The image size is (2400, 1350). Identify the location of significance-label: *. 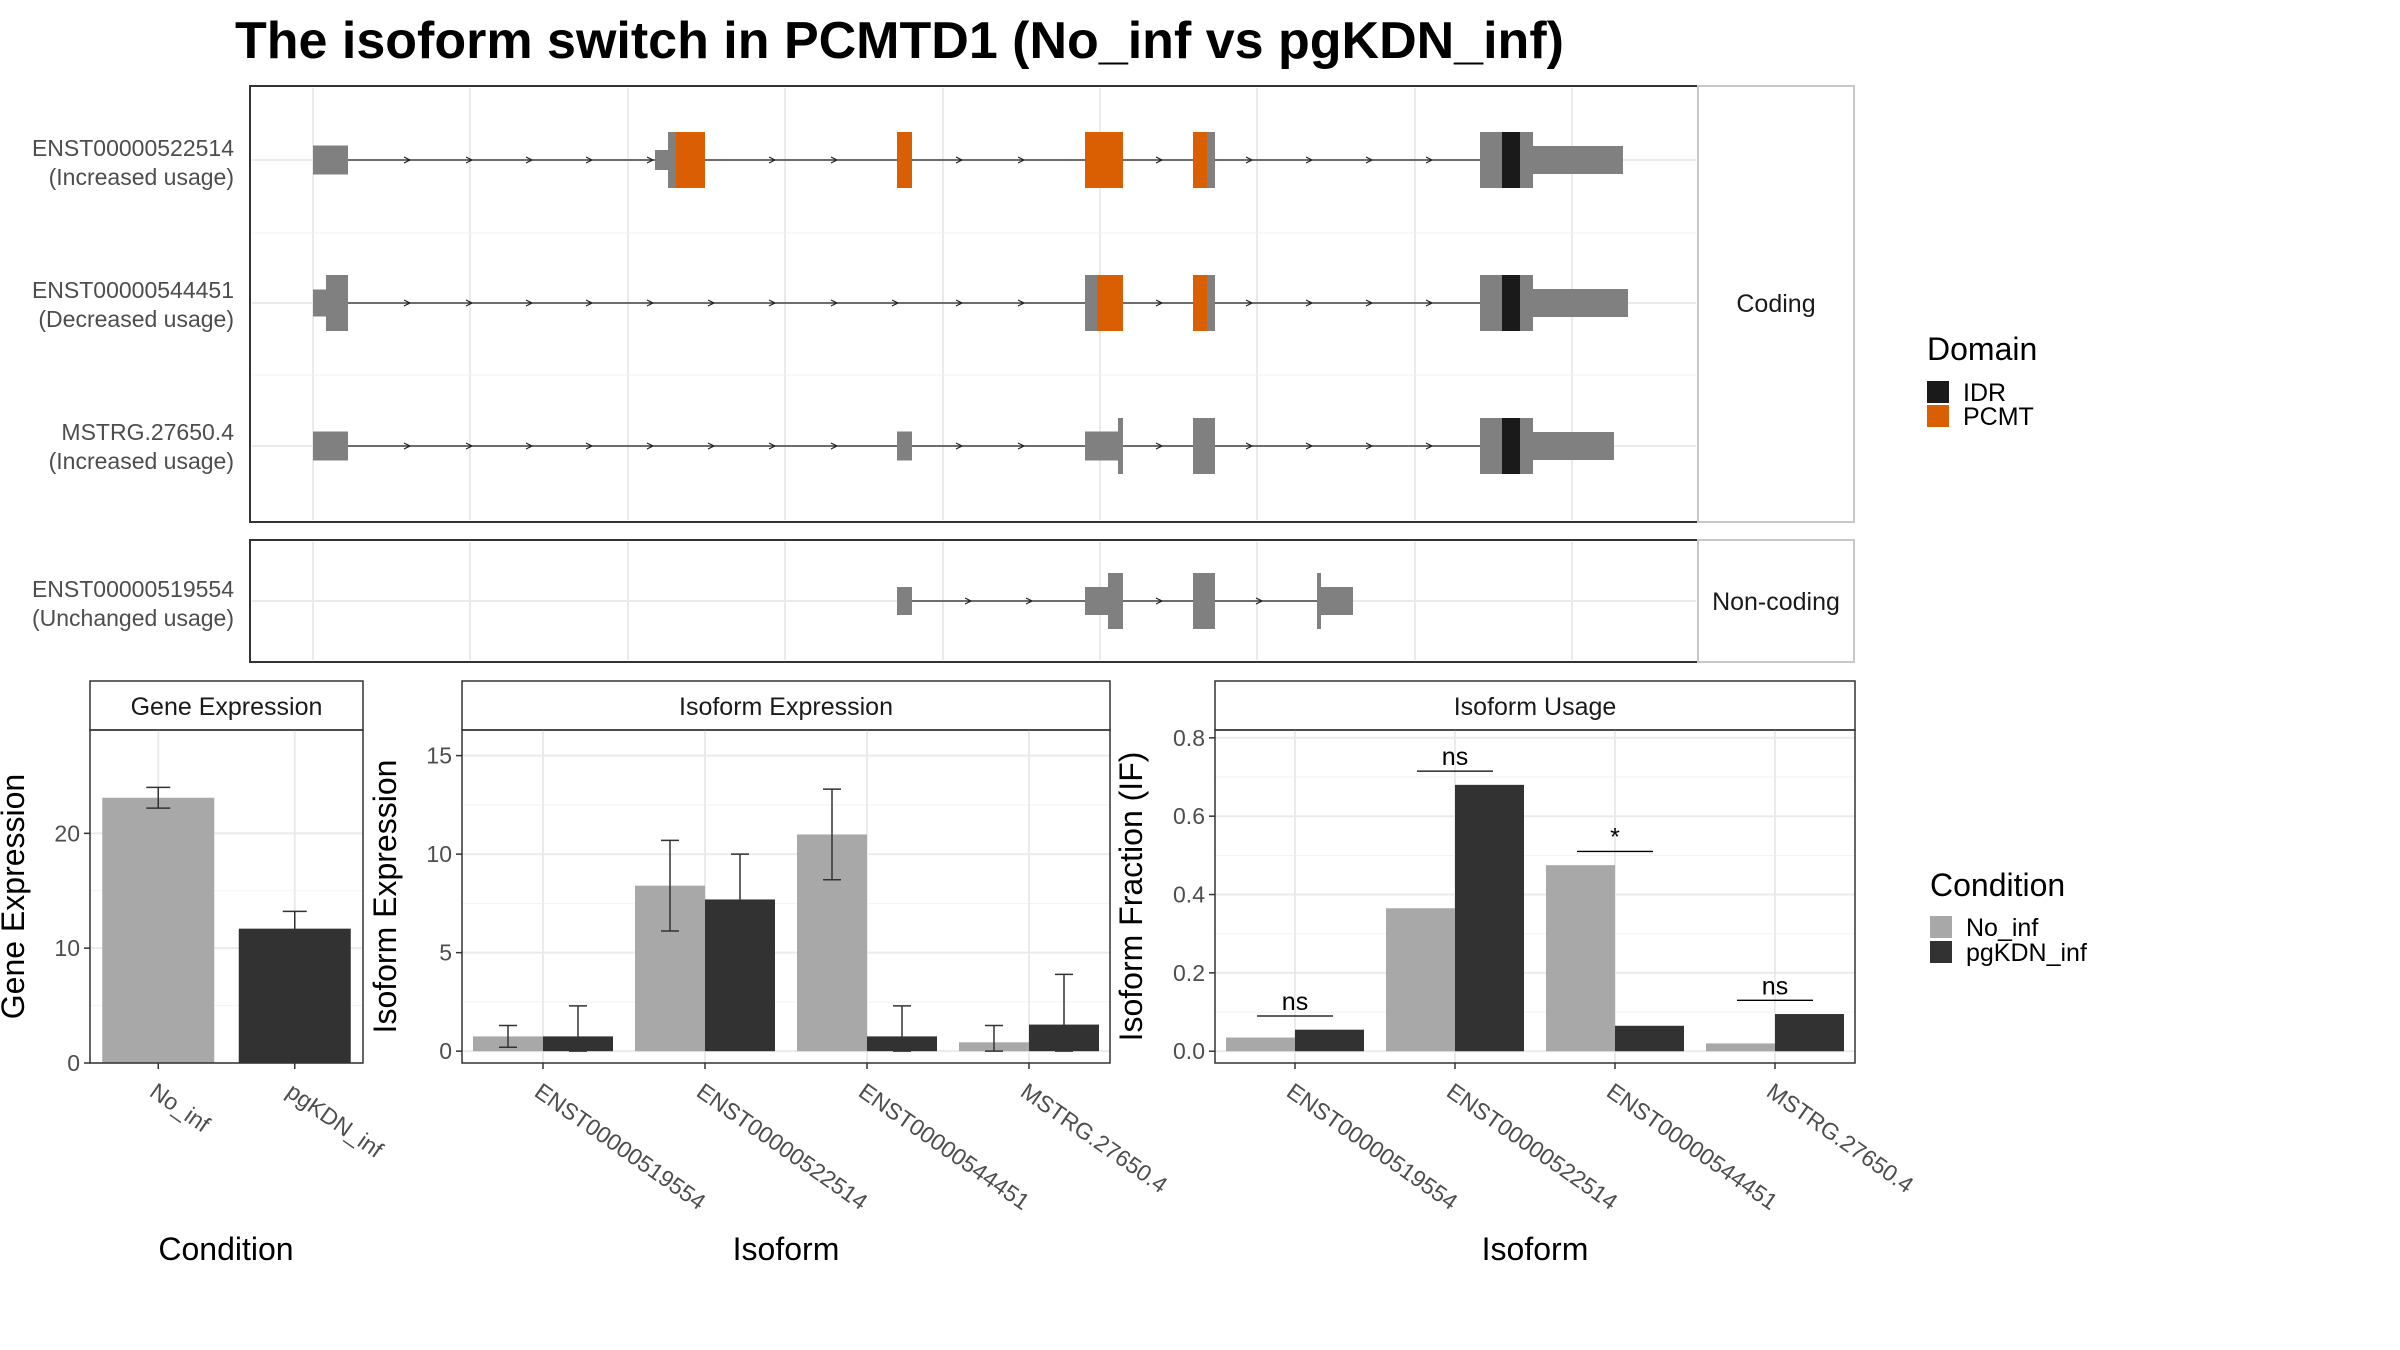
(1615, 837).